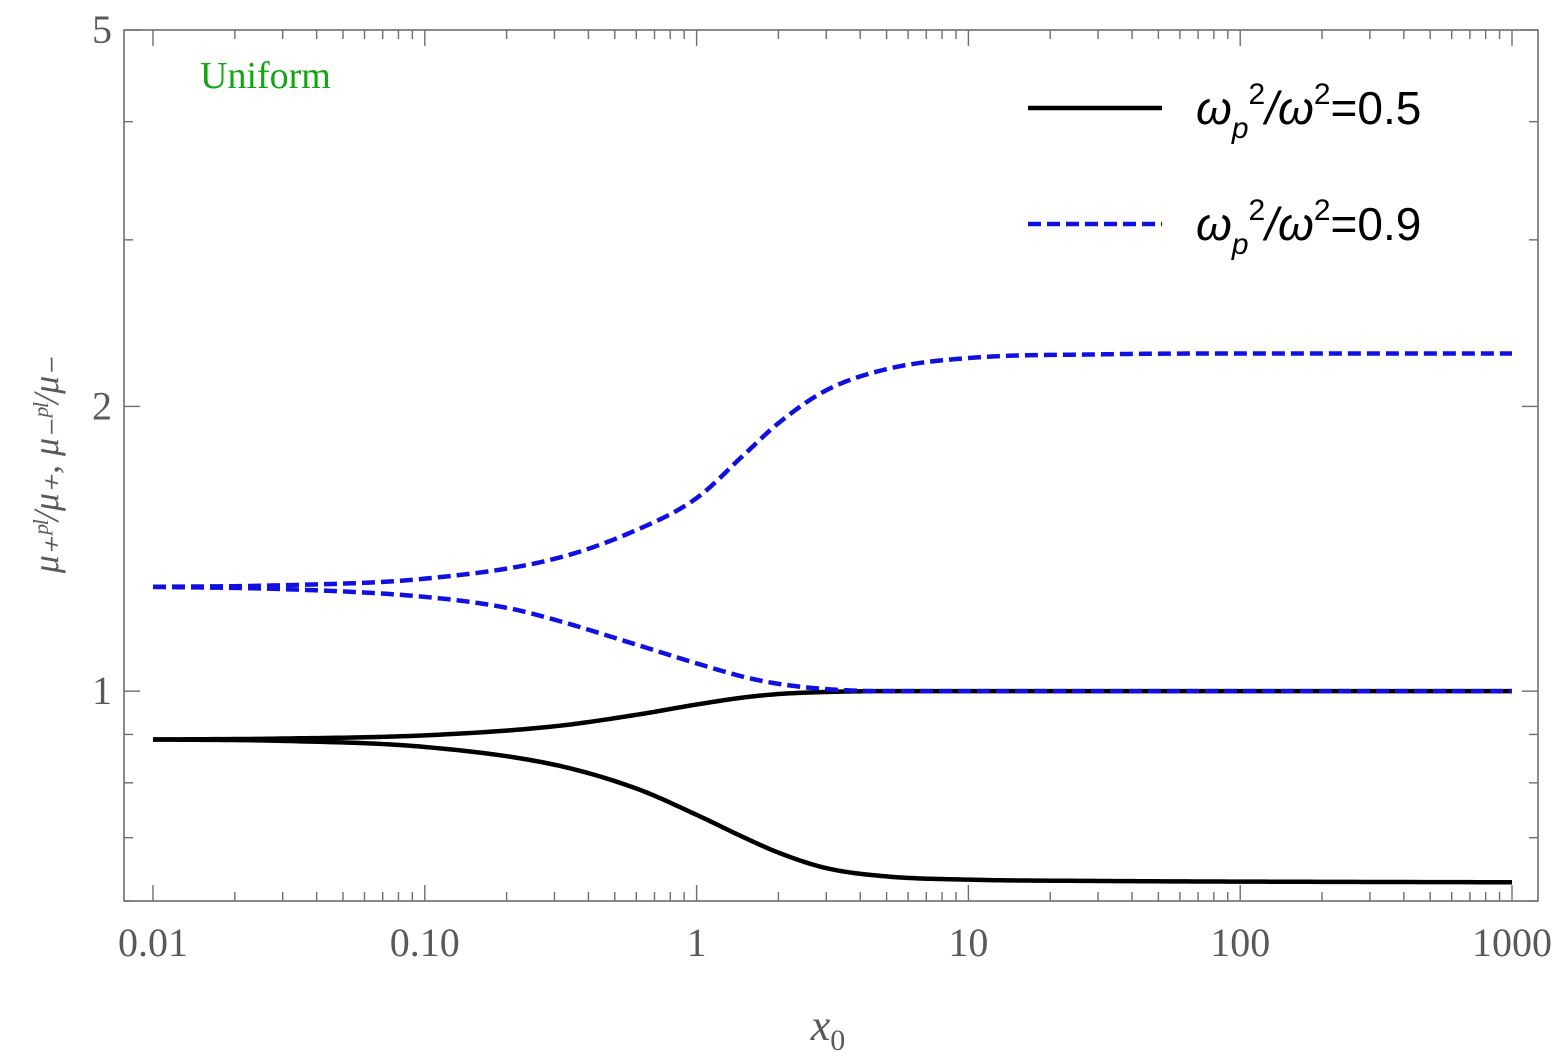 The width and height of the screenshot is (1562, 1056). I want to click on x-tick-label: 0.01, so click(153, 942).